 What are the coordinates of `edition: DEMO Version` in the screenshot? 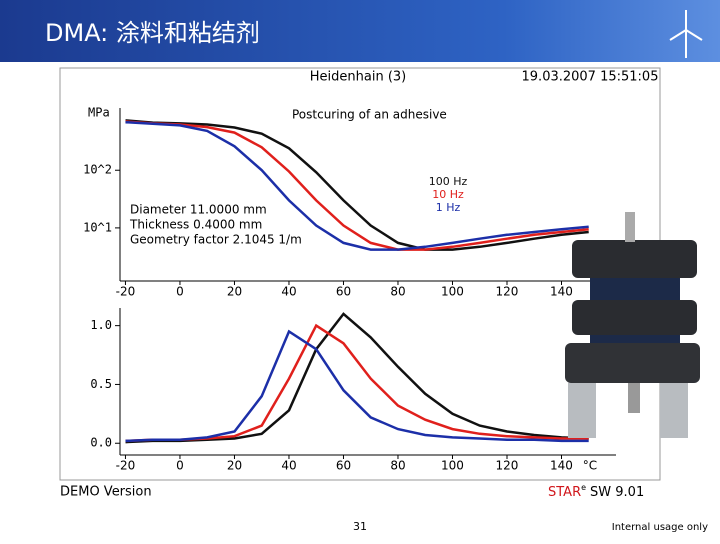 It's located at (106, 492).